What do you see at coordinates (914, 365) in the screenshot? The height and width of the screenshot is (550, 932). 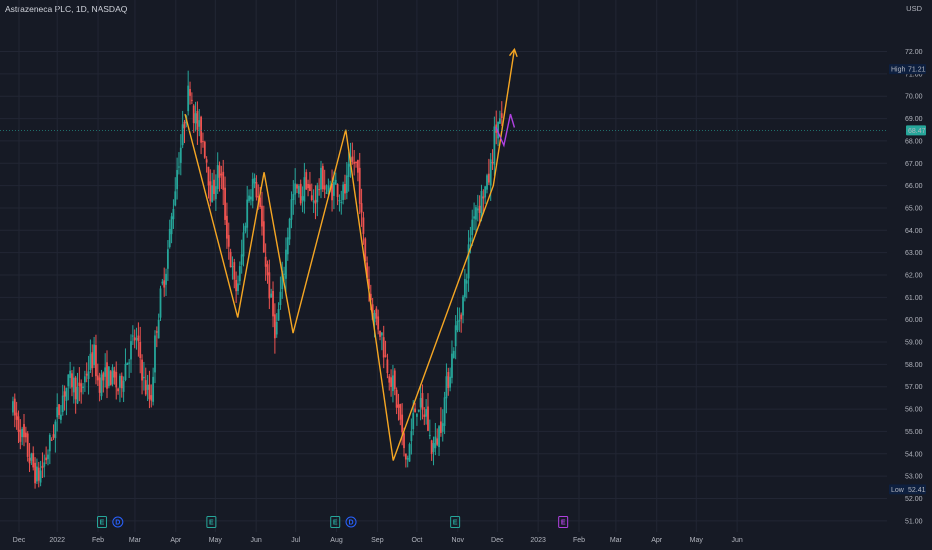 I see `y-tick-label: 58.00` at bounding box center [914, 365].